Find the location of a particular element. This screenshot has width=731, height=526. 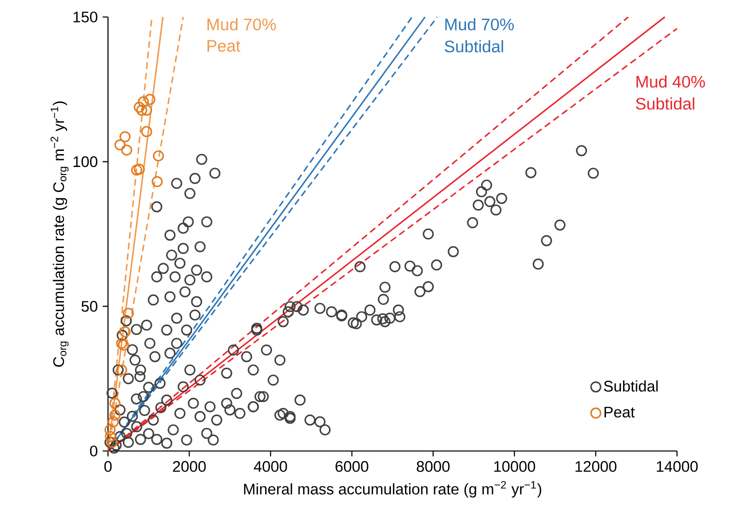

y-tick-label: 150 is located at coordinates (86, 17).